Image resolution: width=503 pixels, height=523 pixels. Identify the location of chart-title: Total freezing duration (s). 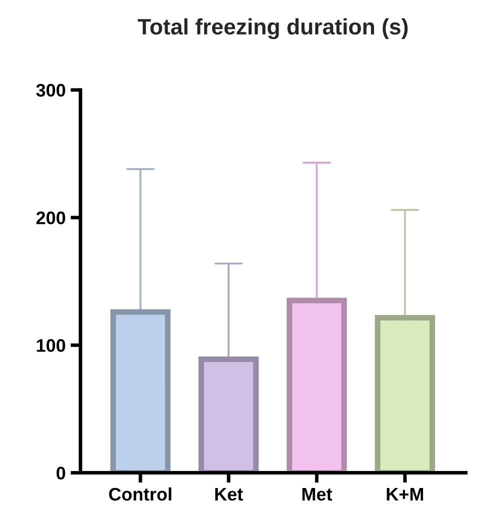
(273, 29).